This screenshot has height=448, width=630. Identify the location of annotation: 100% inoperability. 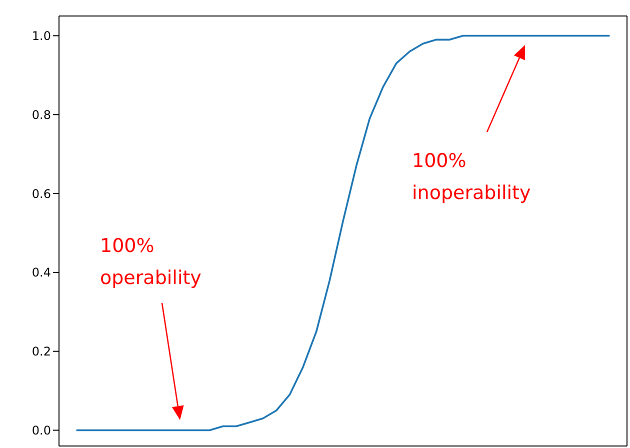
(471, 177).